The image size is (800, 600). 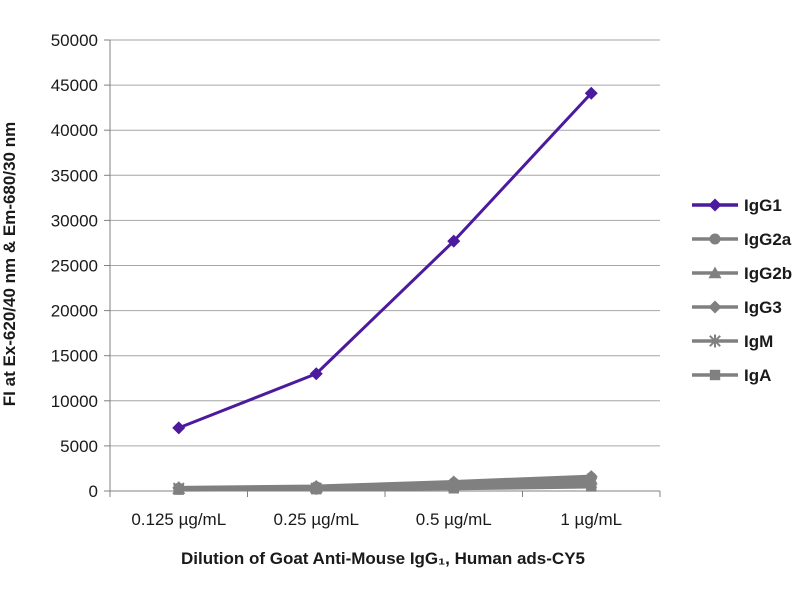 What do you see at coordinates (376, 519) in the screenshot?
I see `x-tick-labels: 0.125 µg/mL 0.25 µg/mL 0.5 µg/mL 1 µg/mL` at bounding box center [376, 519].